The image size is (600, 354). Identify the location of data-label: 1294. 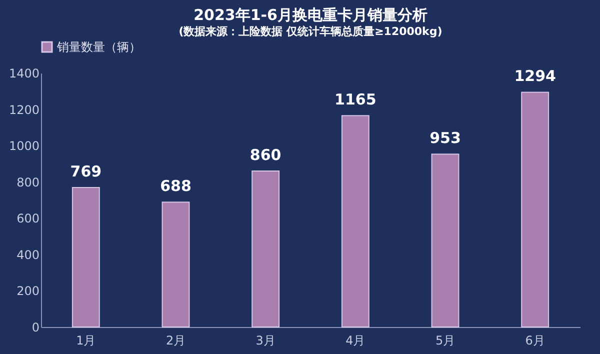
(535, 76).